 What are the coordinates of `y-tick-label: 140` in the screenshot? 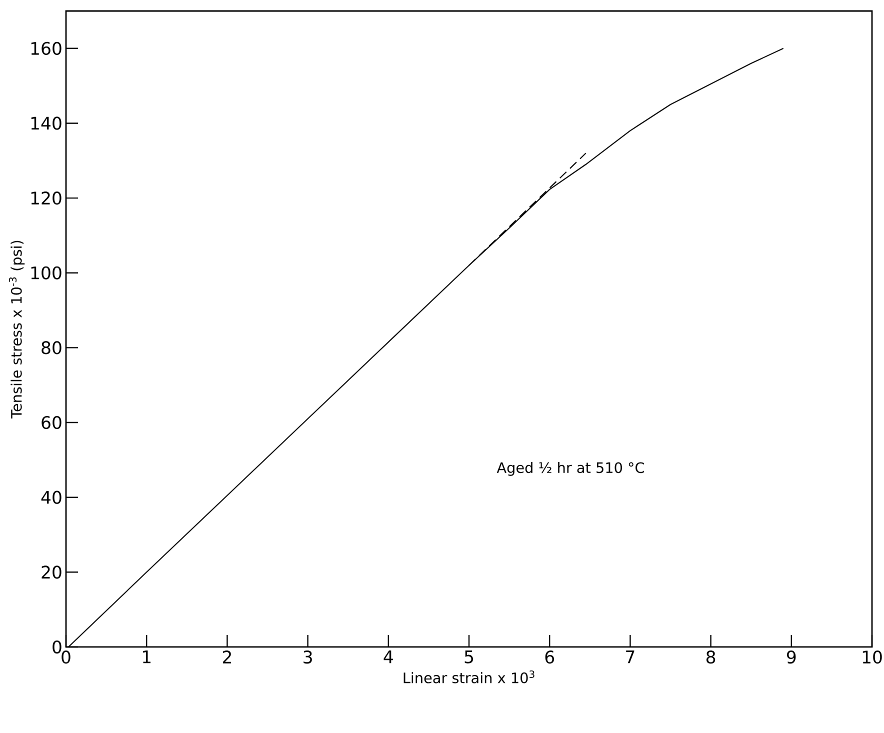 It's located at (46, 123).